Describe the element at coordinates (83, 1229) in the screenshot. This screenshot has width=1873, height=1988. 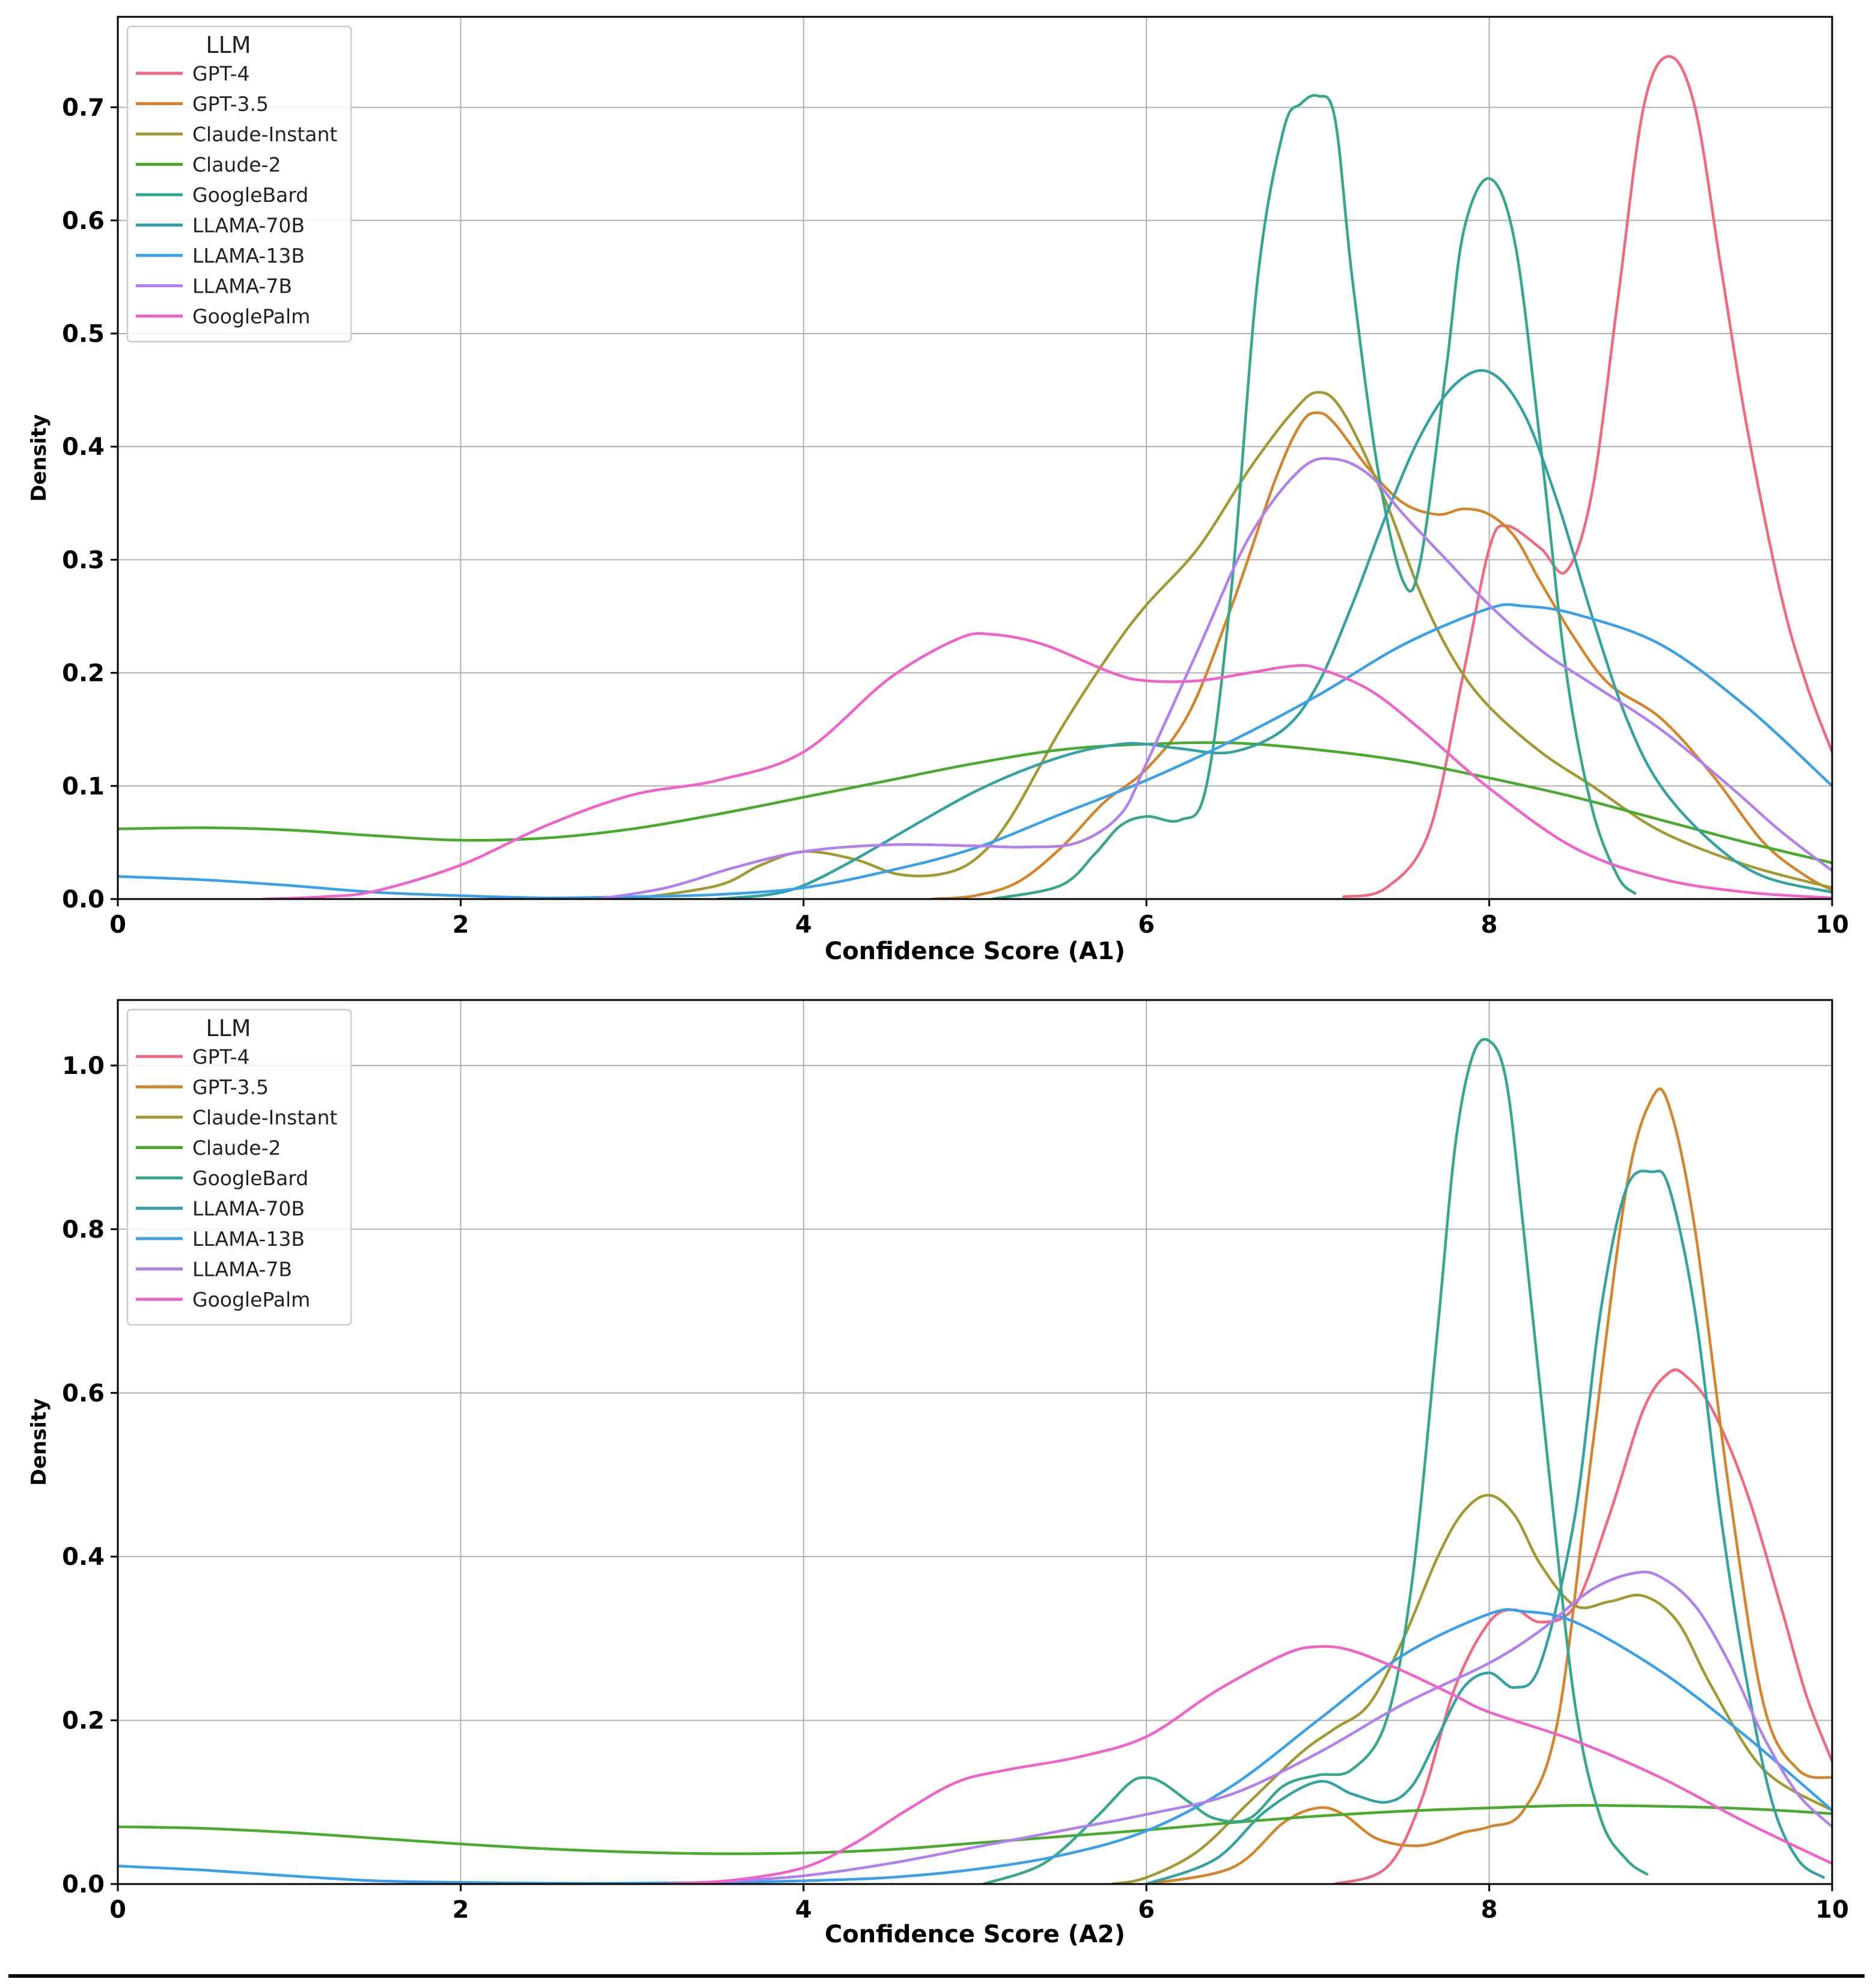
I see `y-tick-label: 0.8` at that location.